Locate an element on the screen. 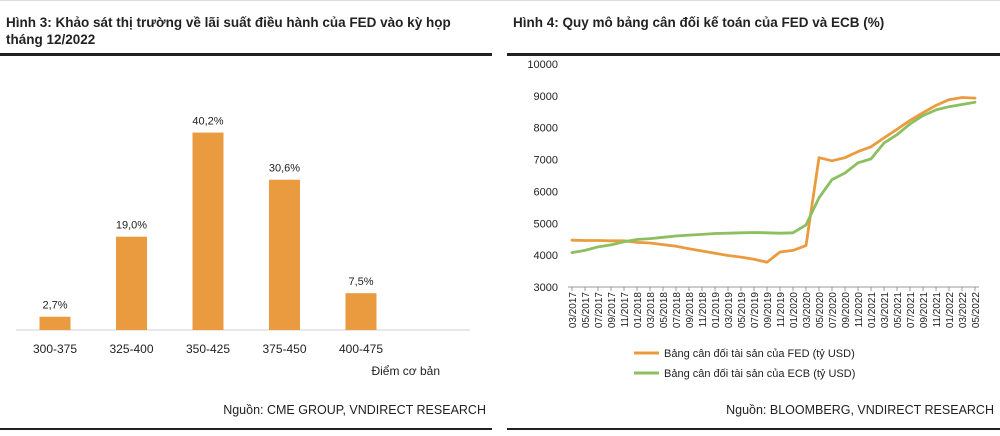  x-tick-label: 01/2019 is located at coordinates (716, 310).